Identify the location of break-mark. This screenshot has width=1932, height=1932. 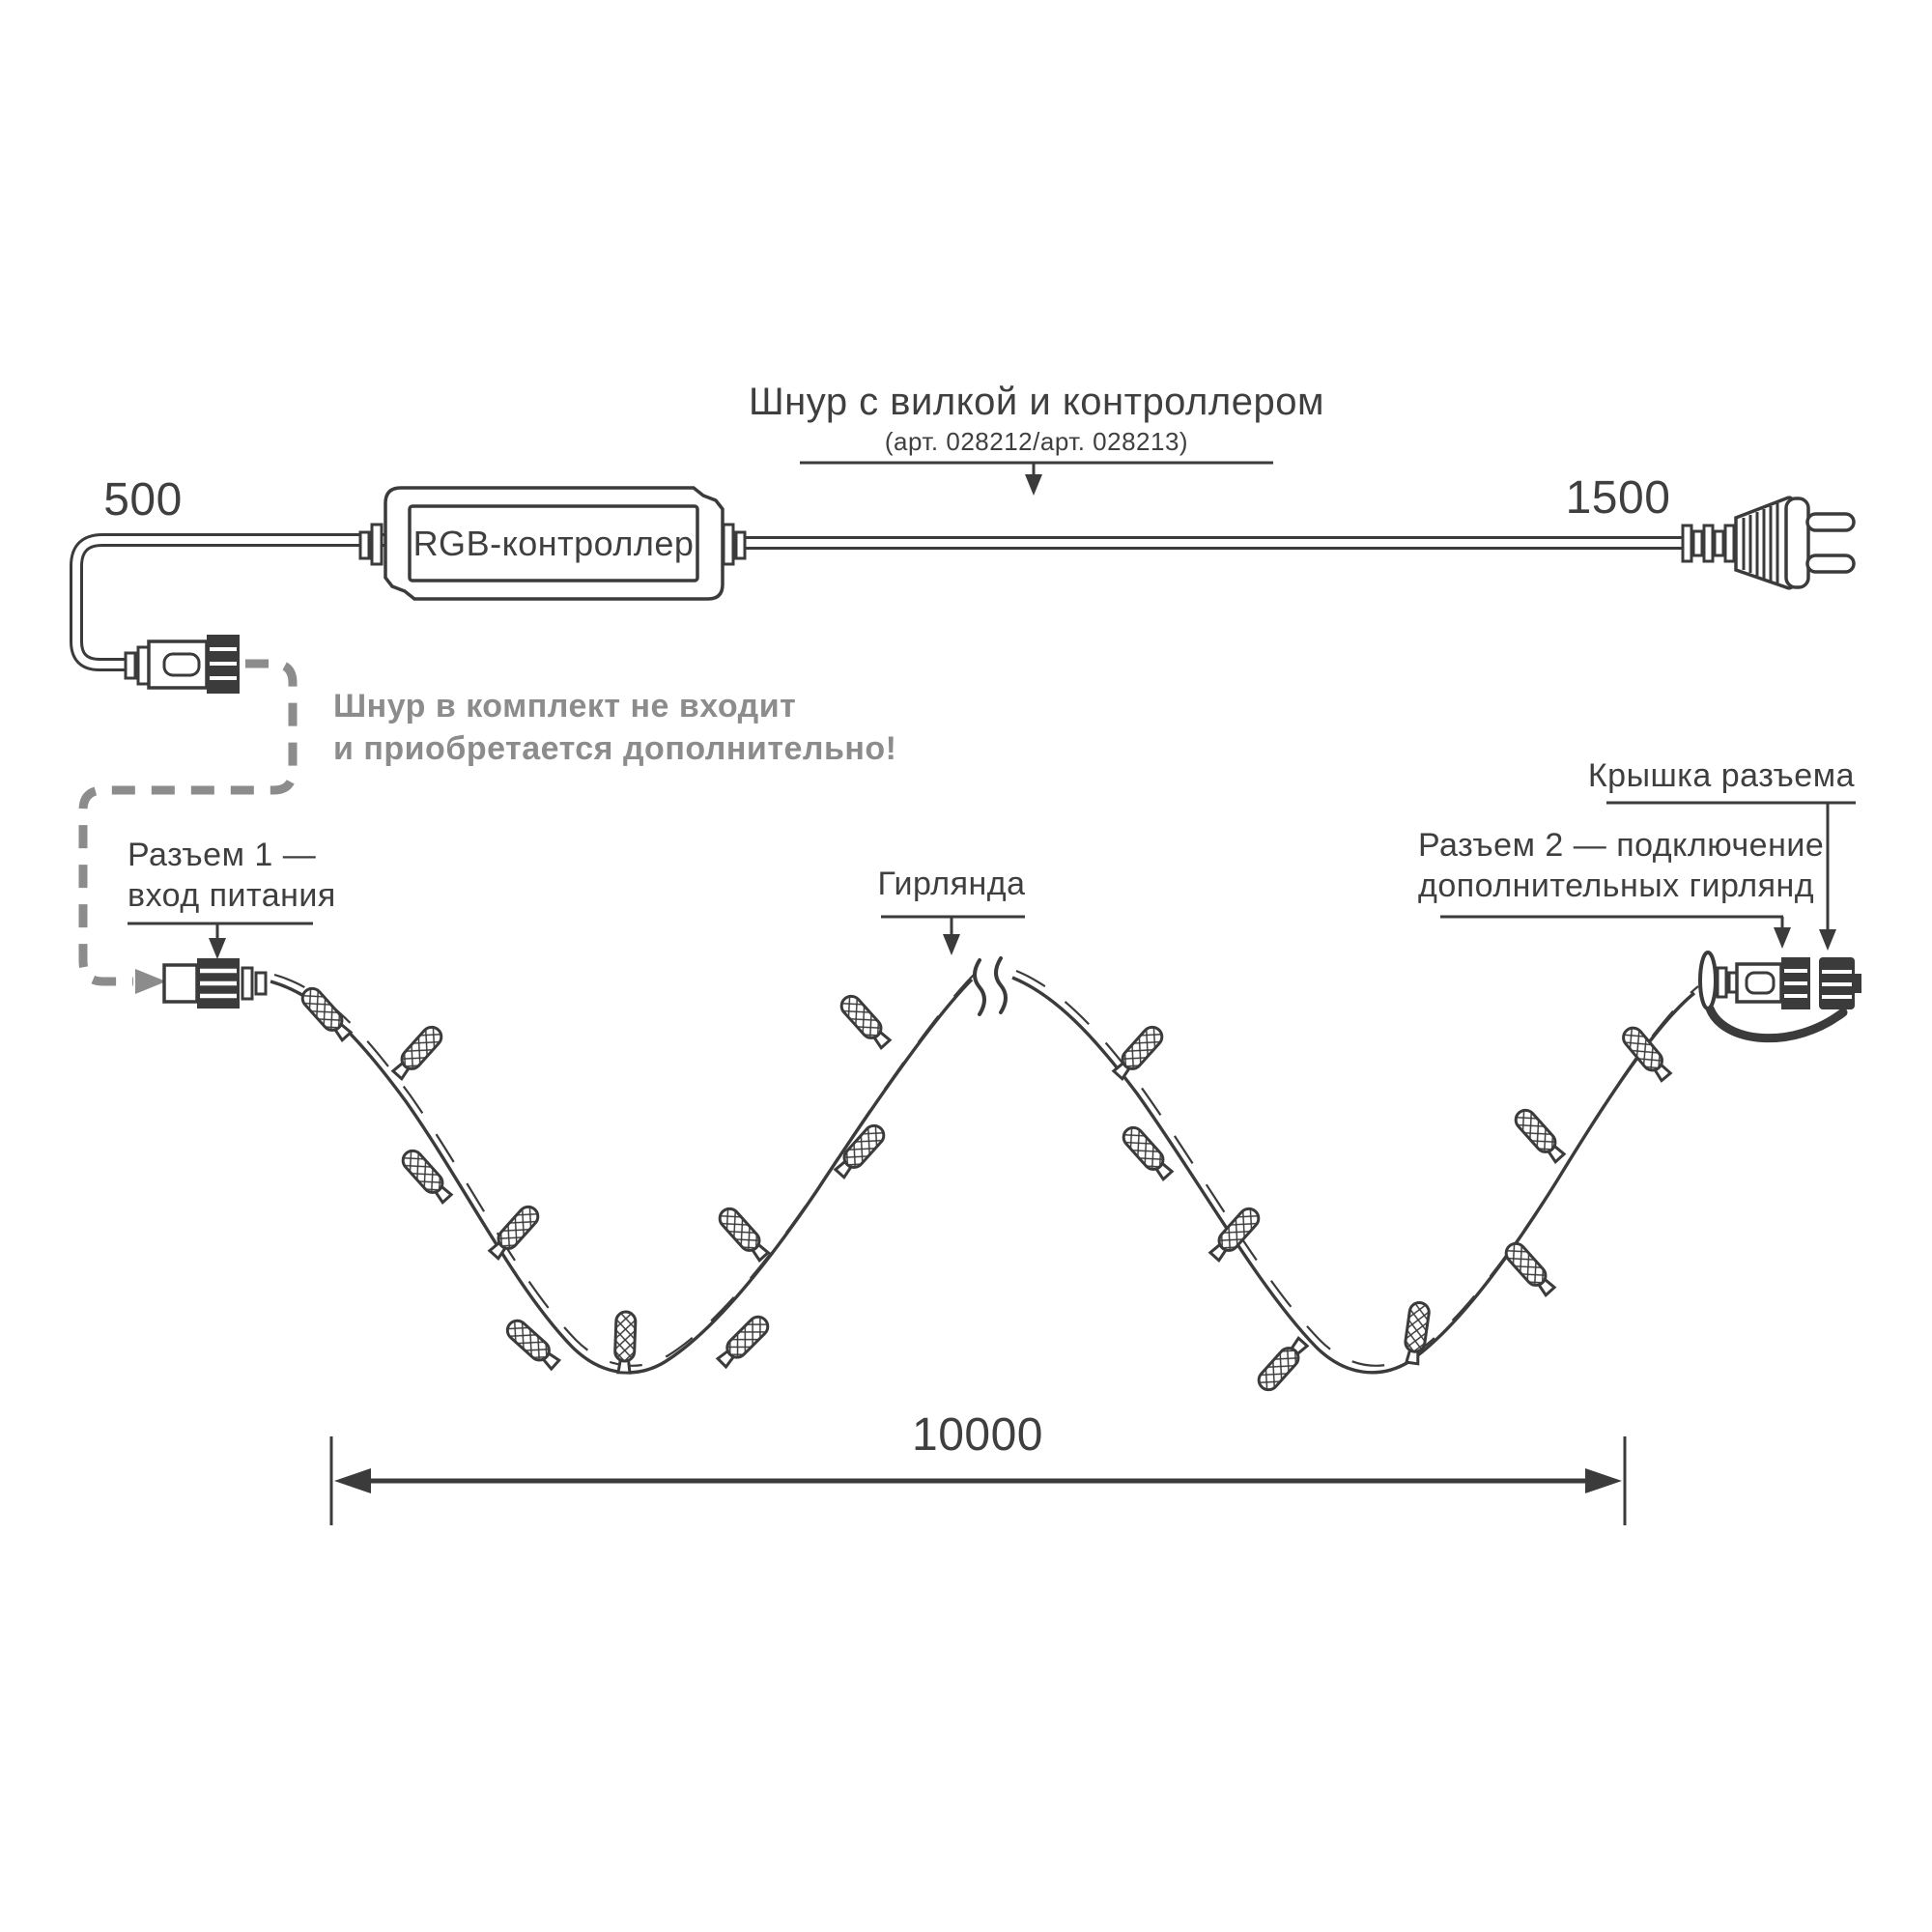
(990, 986).